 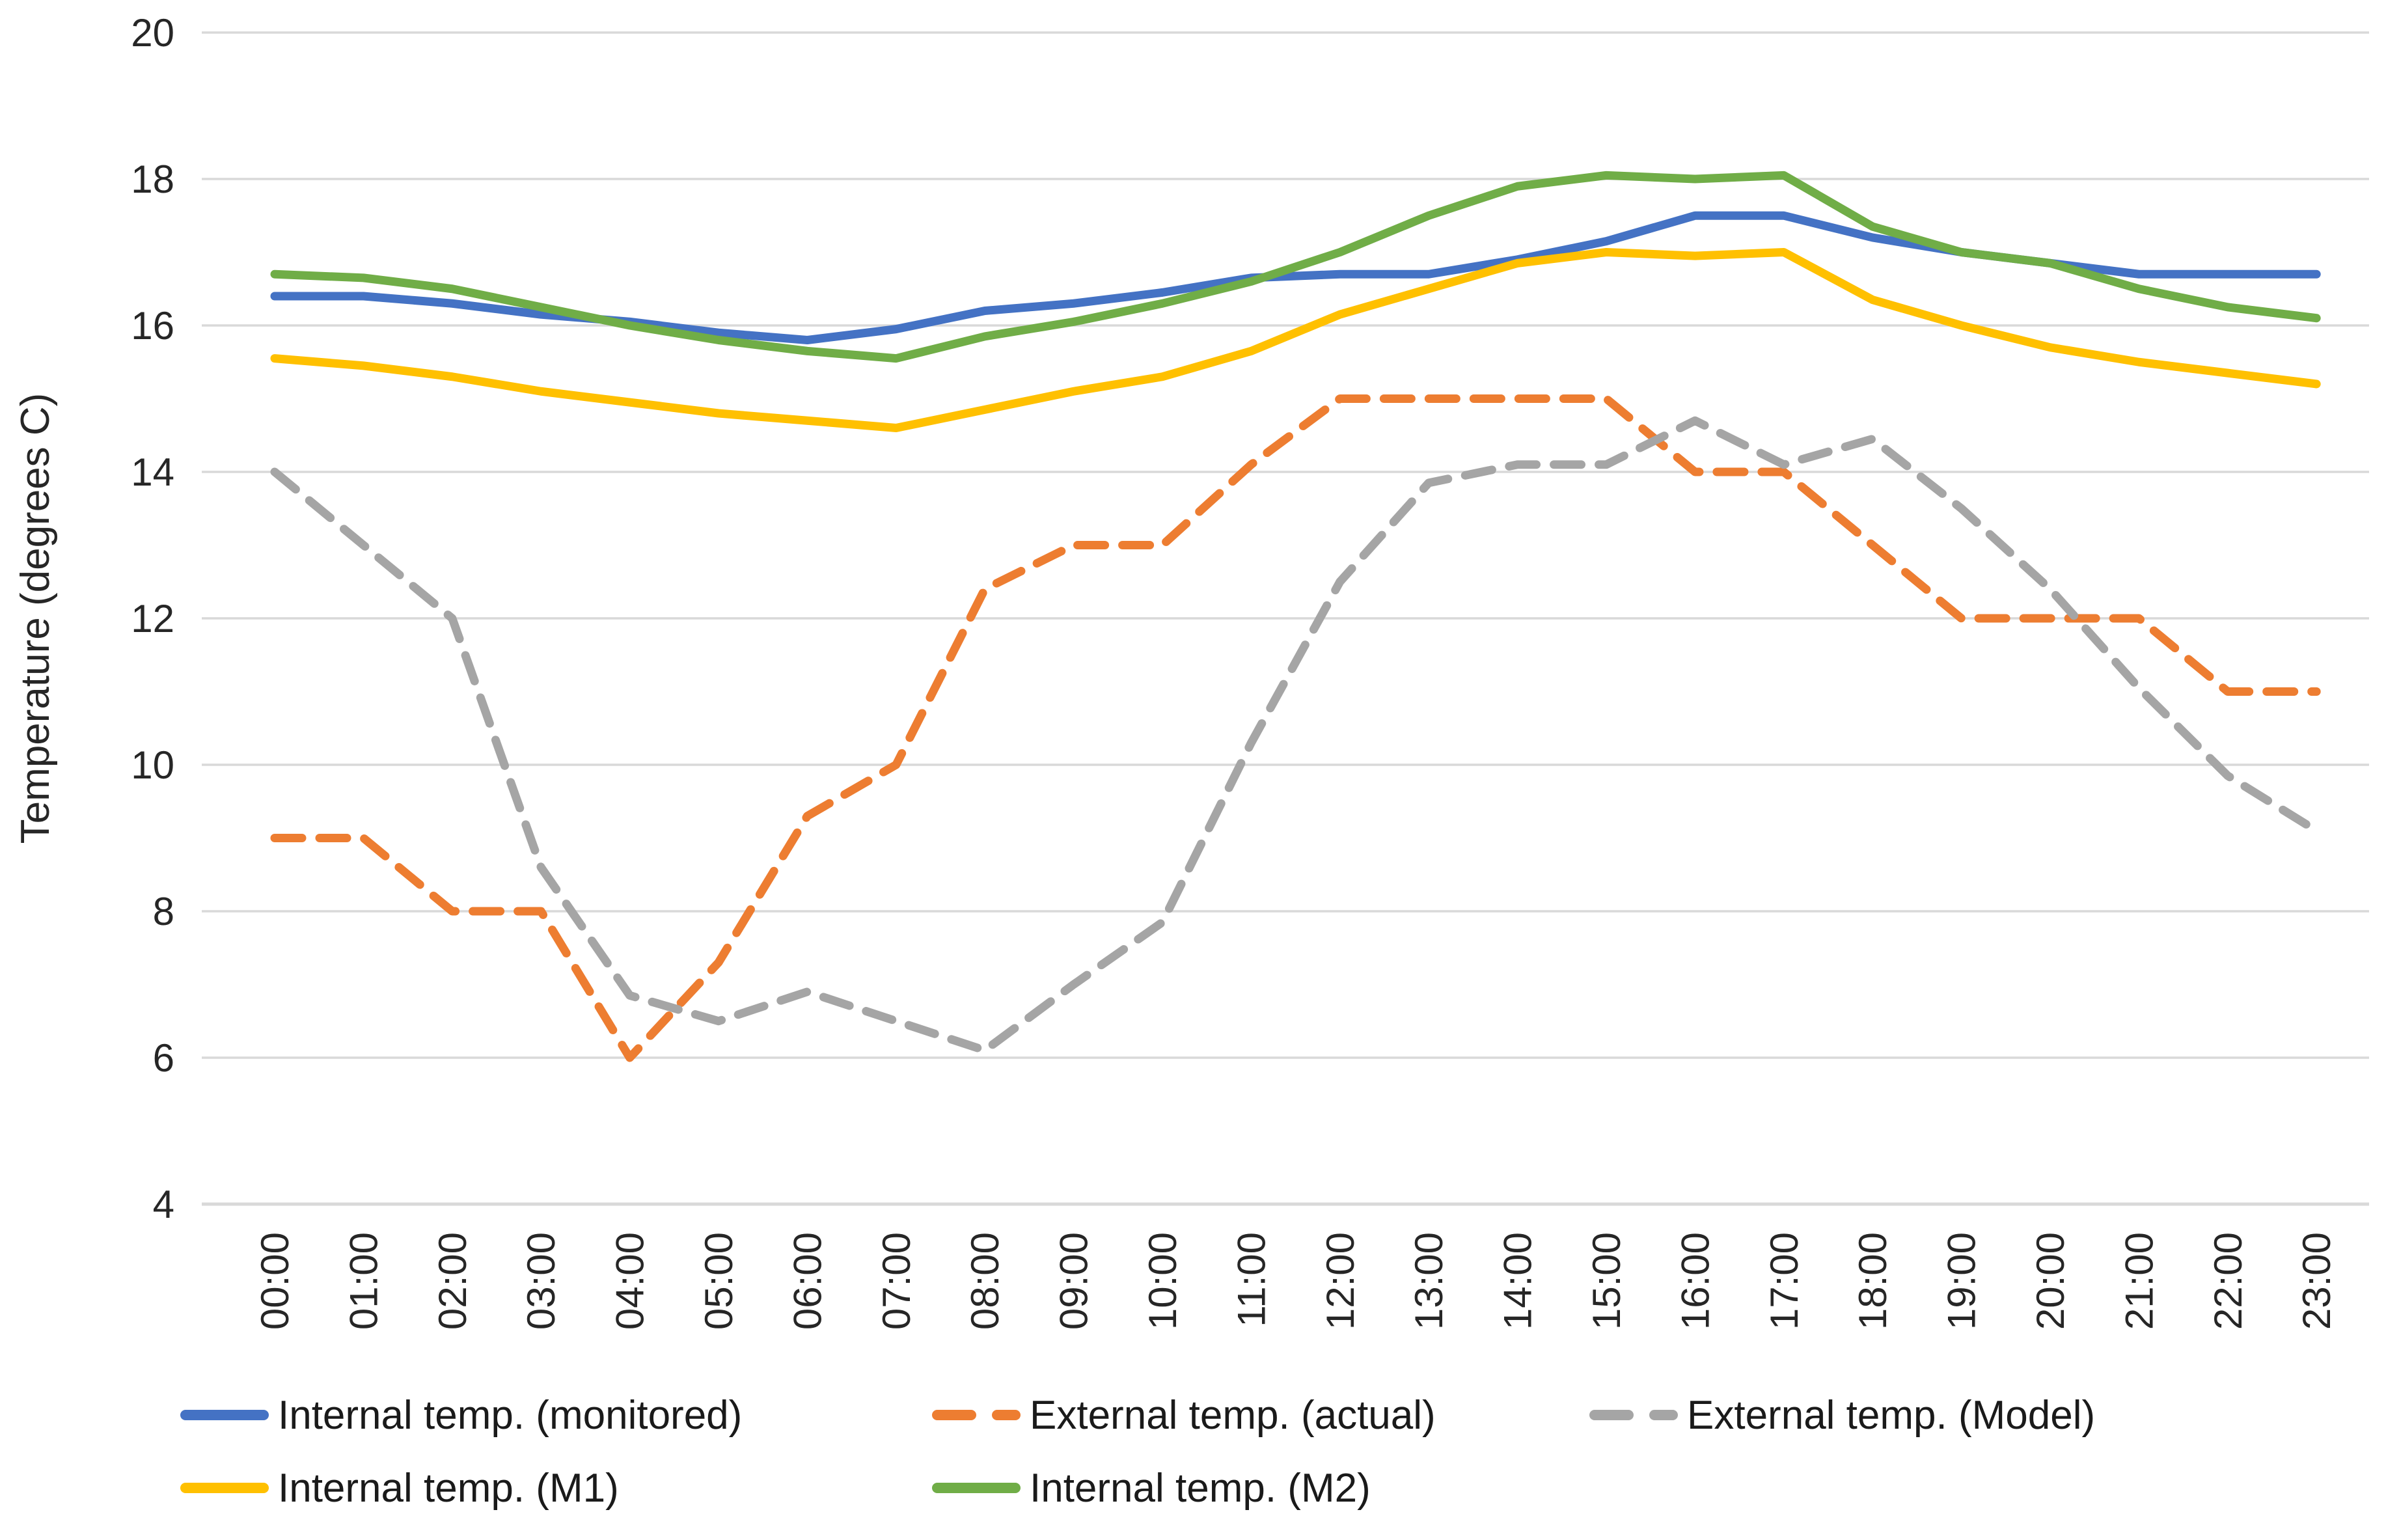 I want to click on y-tick-label: 14, so click(x=152, y=472).